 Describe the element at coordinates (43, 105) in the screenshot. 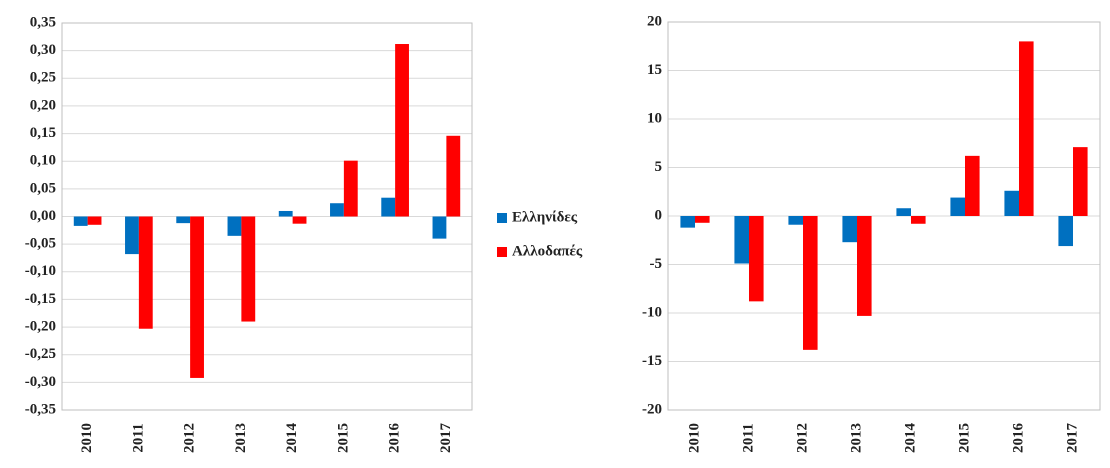

I see `y-tick-label: 0,20` at that location.